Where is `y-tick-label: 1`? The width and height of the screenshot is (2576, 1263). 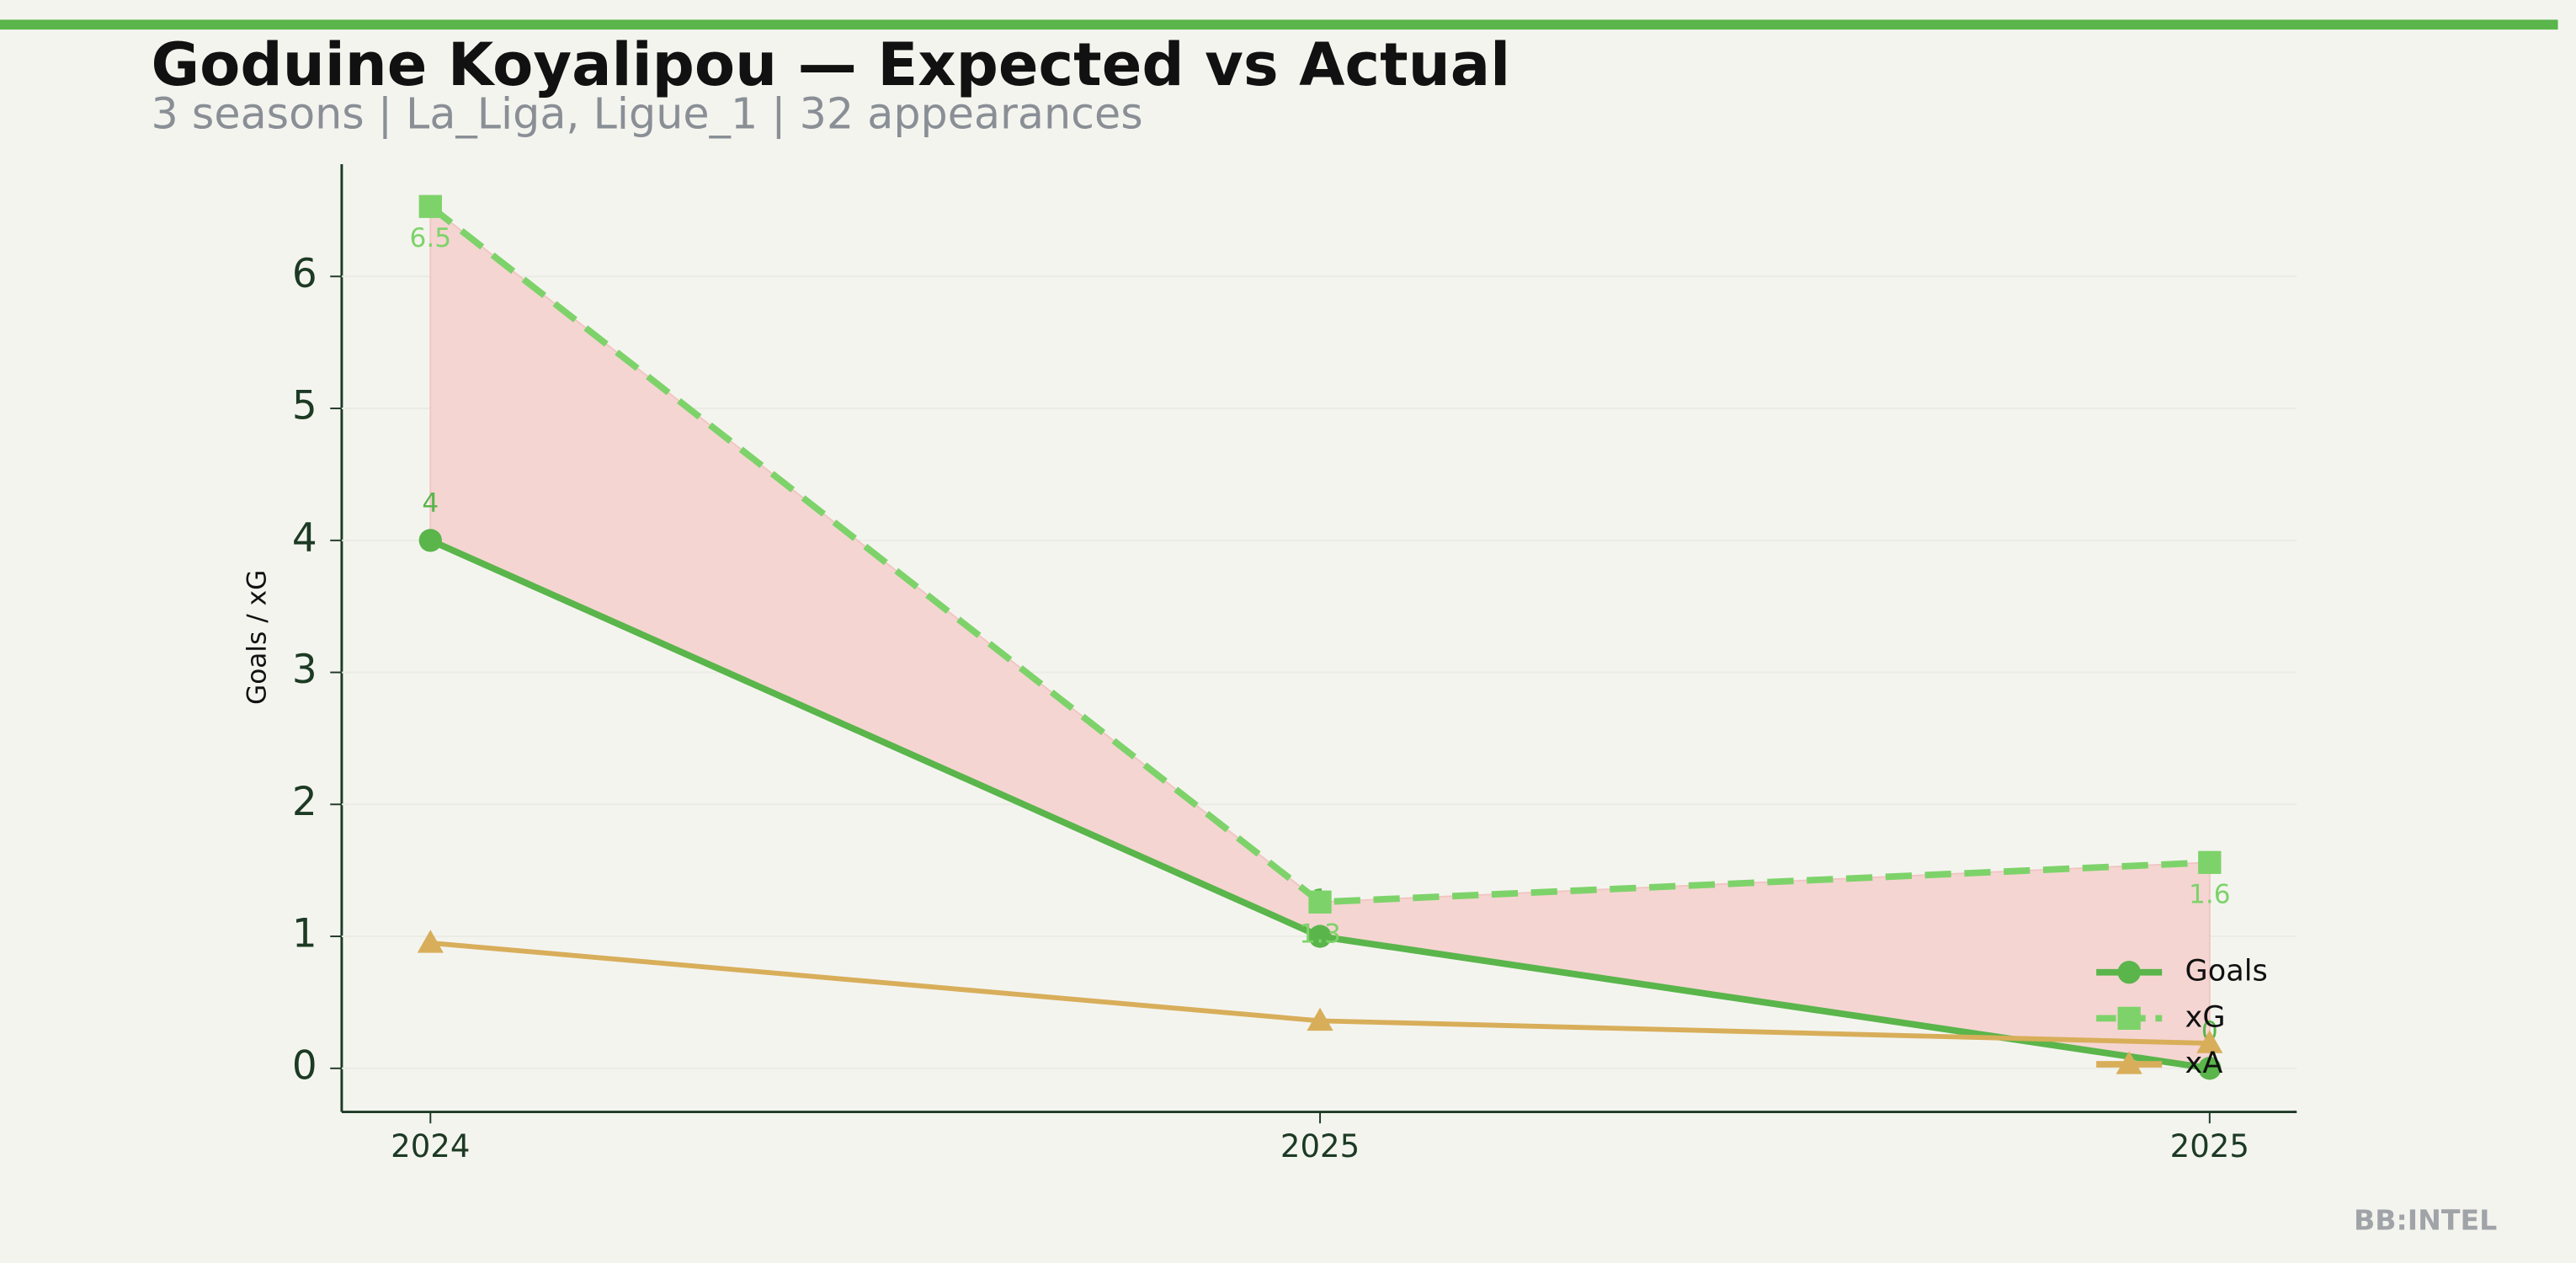
y-tick-label: 1 is located at coordinates (305, 934).